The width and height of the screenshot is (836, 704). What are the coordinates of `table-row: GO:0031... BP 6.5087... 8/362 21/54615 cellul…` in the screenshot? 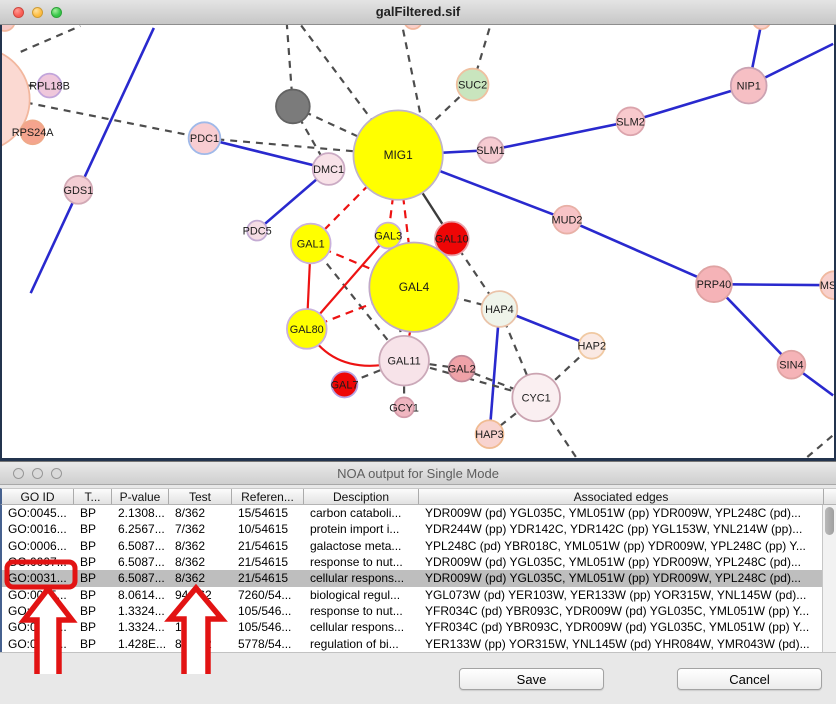 It's located at (413, 578).